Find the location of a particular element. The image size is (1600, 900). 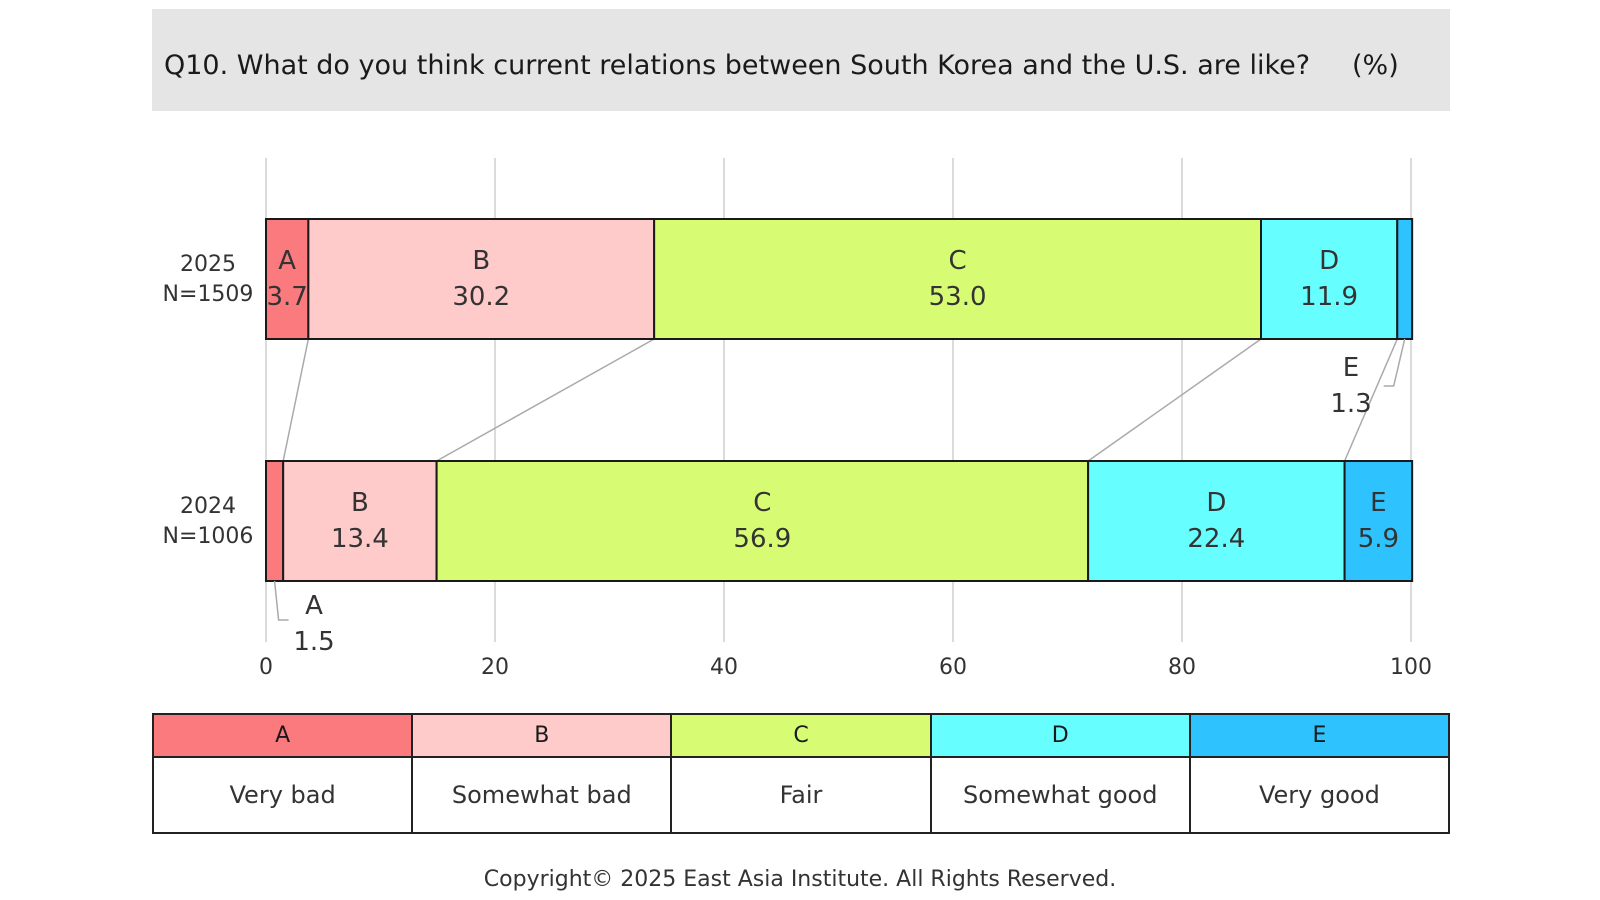

legend-label-d: Somewhat good is located at coordinates (1060, 795).